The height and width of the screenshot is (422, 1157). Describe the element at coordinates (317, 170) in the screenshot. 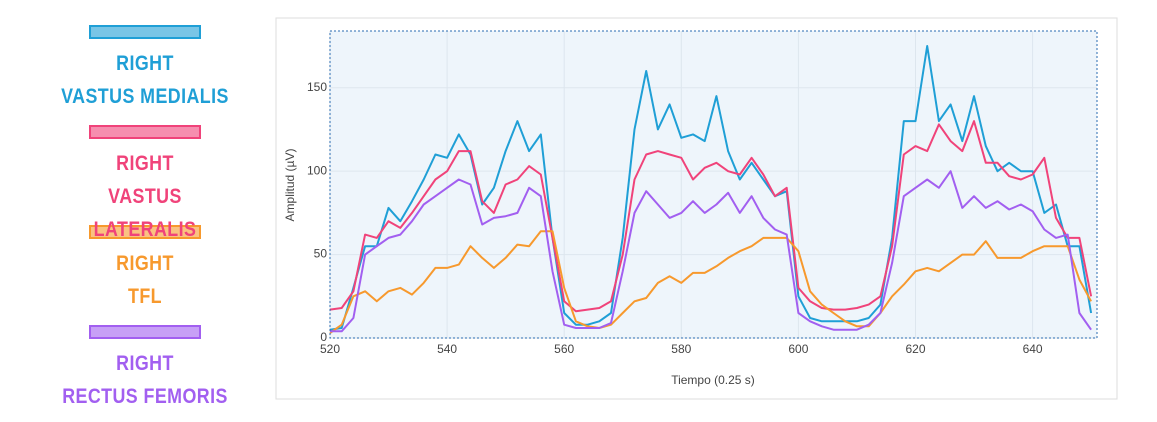

I see `y-tick-label: 100` at that location.